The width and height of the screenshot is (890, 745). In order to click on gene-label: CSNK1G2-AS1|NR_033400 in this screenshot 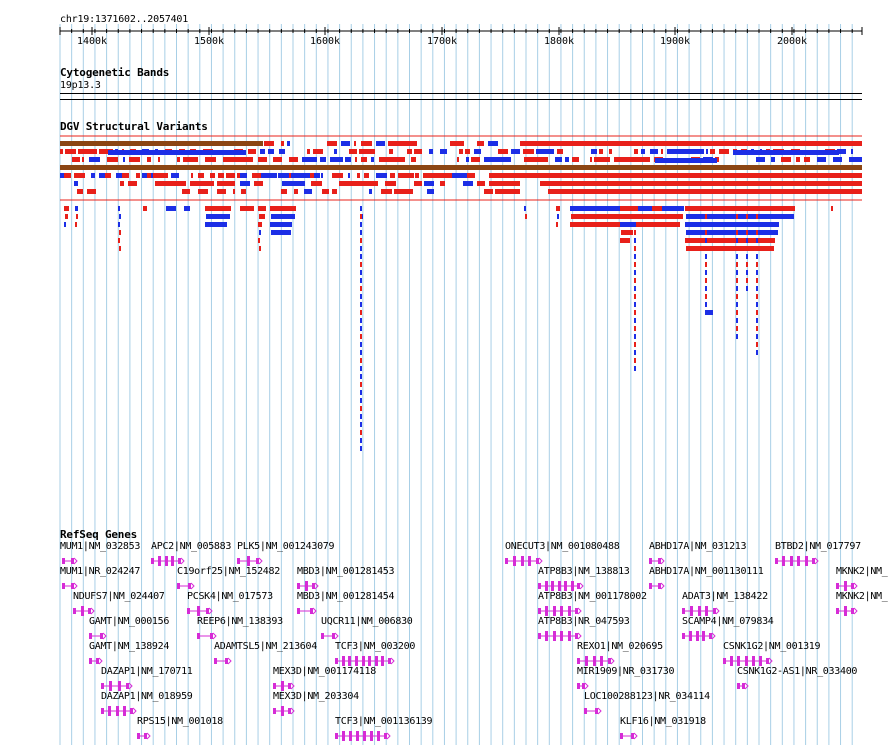, I will do `click(797, 671)`.